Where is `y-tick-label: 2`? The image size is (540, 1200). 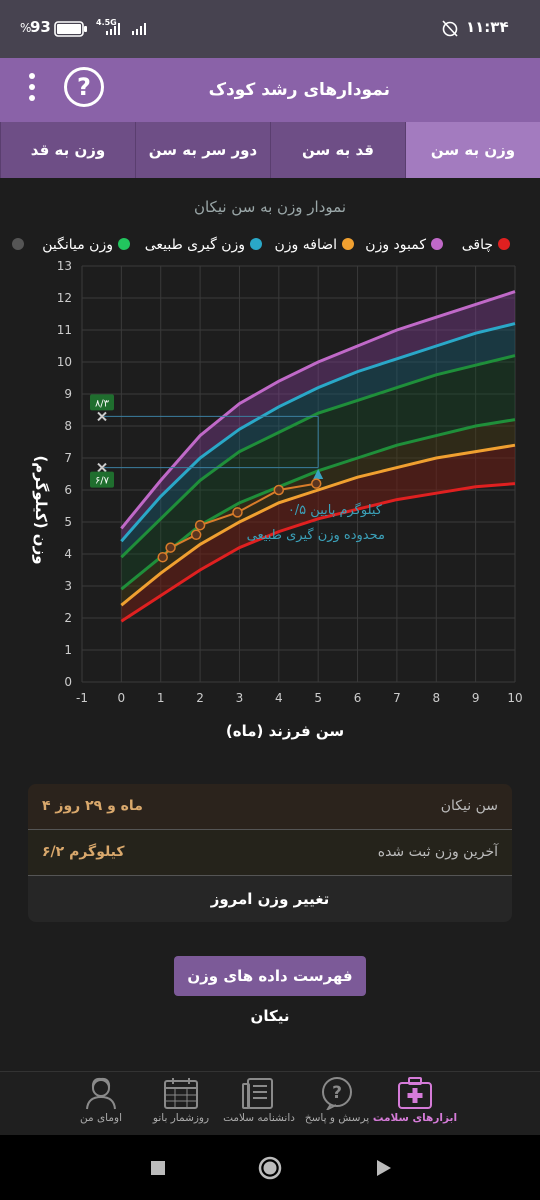
y-tick-label: 2 is located at coordinates (68, 618).